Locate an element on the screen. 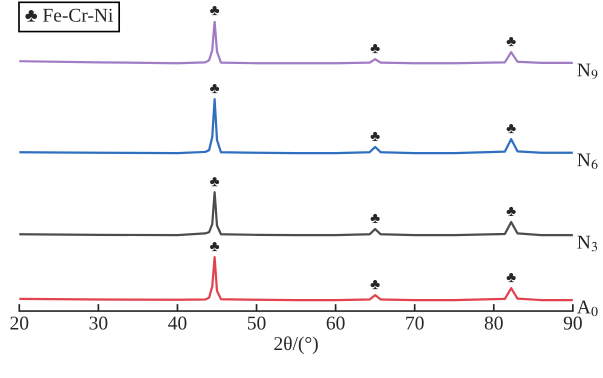 The image size is (603, 378). x-axis-title: 2θ/(°) is located at coordinates (296, 345).